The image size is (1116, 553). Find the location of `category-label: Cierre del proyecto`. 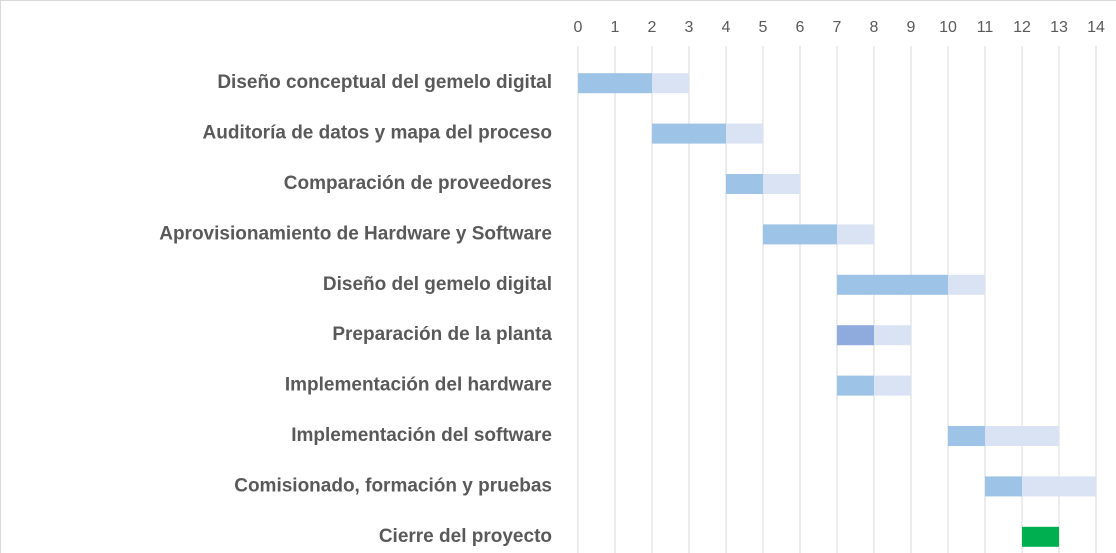

category-label: Cierre del proyecto is located at coordinates (465, 536).